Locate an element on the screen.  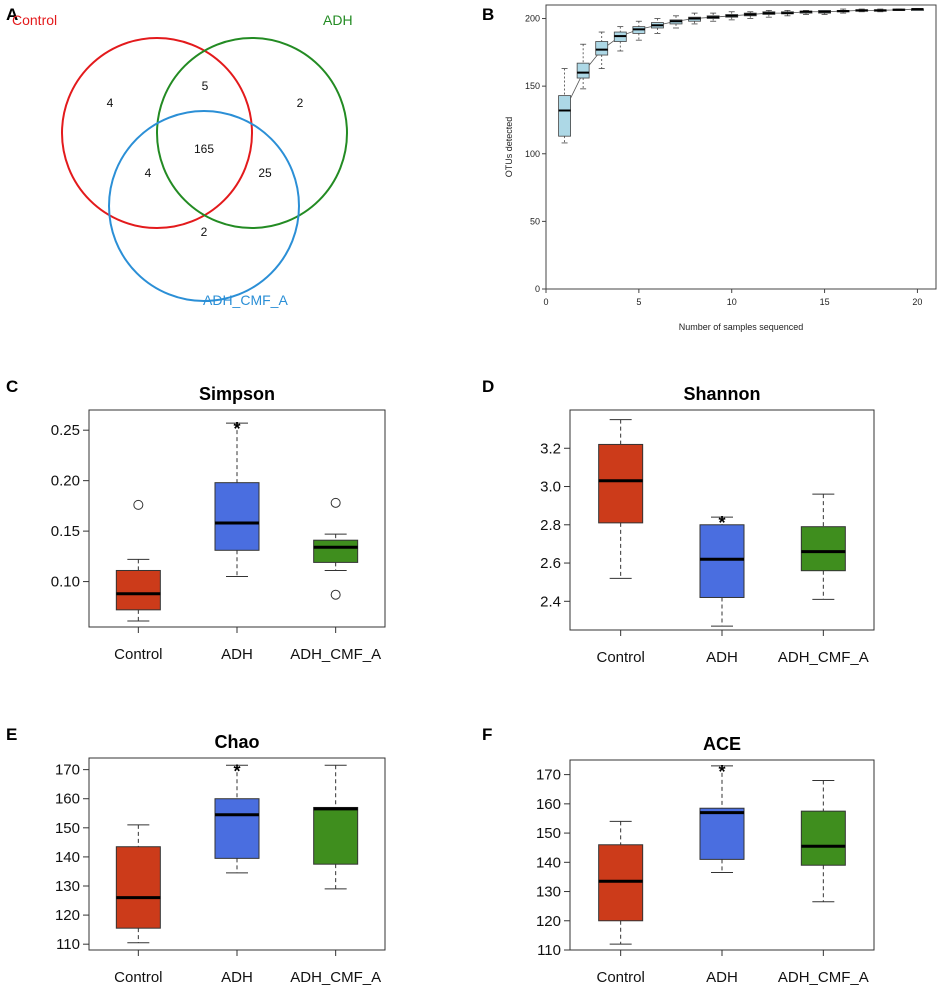
x-tick-label: 0 is located at coordinates (545, 302).